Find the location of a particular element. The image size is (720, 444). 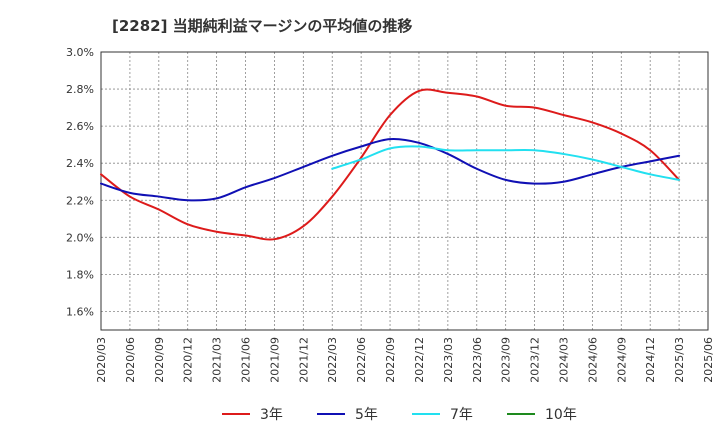

legend-item-1: 3年 is located at coordinates (252, 415).